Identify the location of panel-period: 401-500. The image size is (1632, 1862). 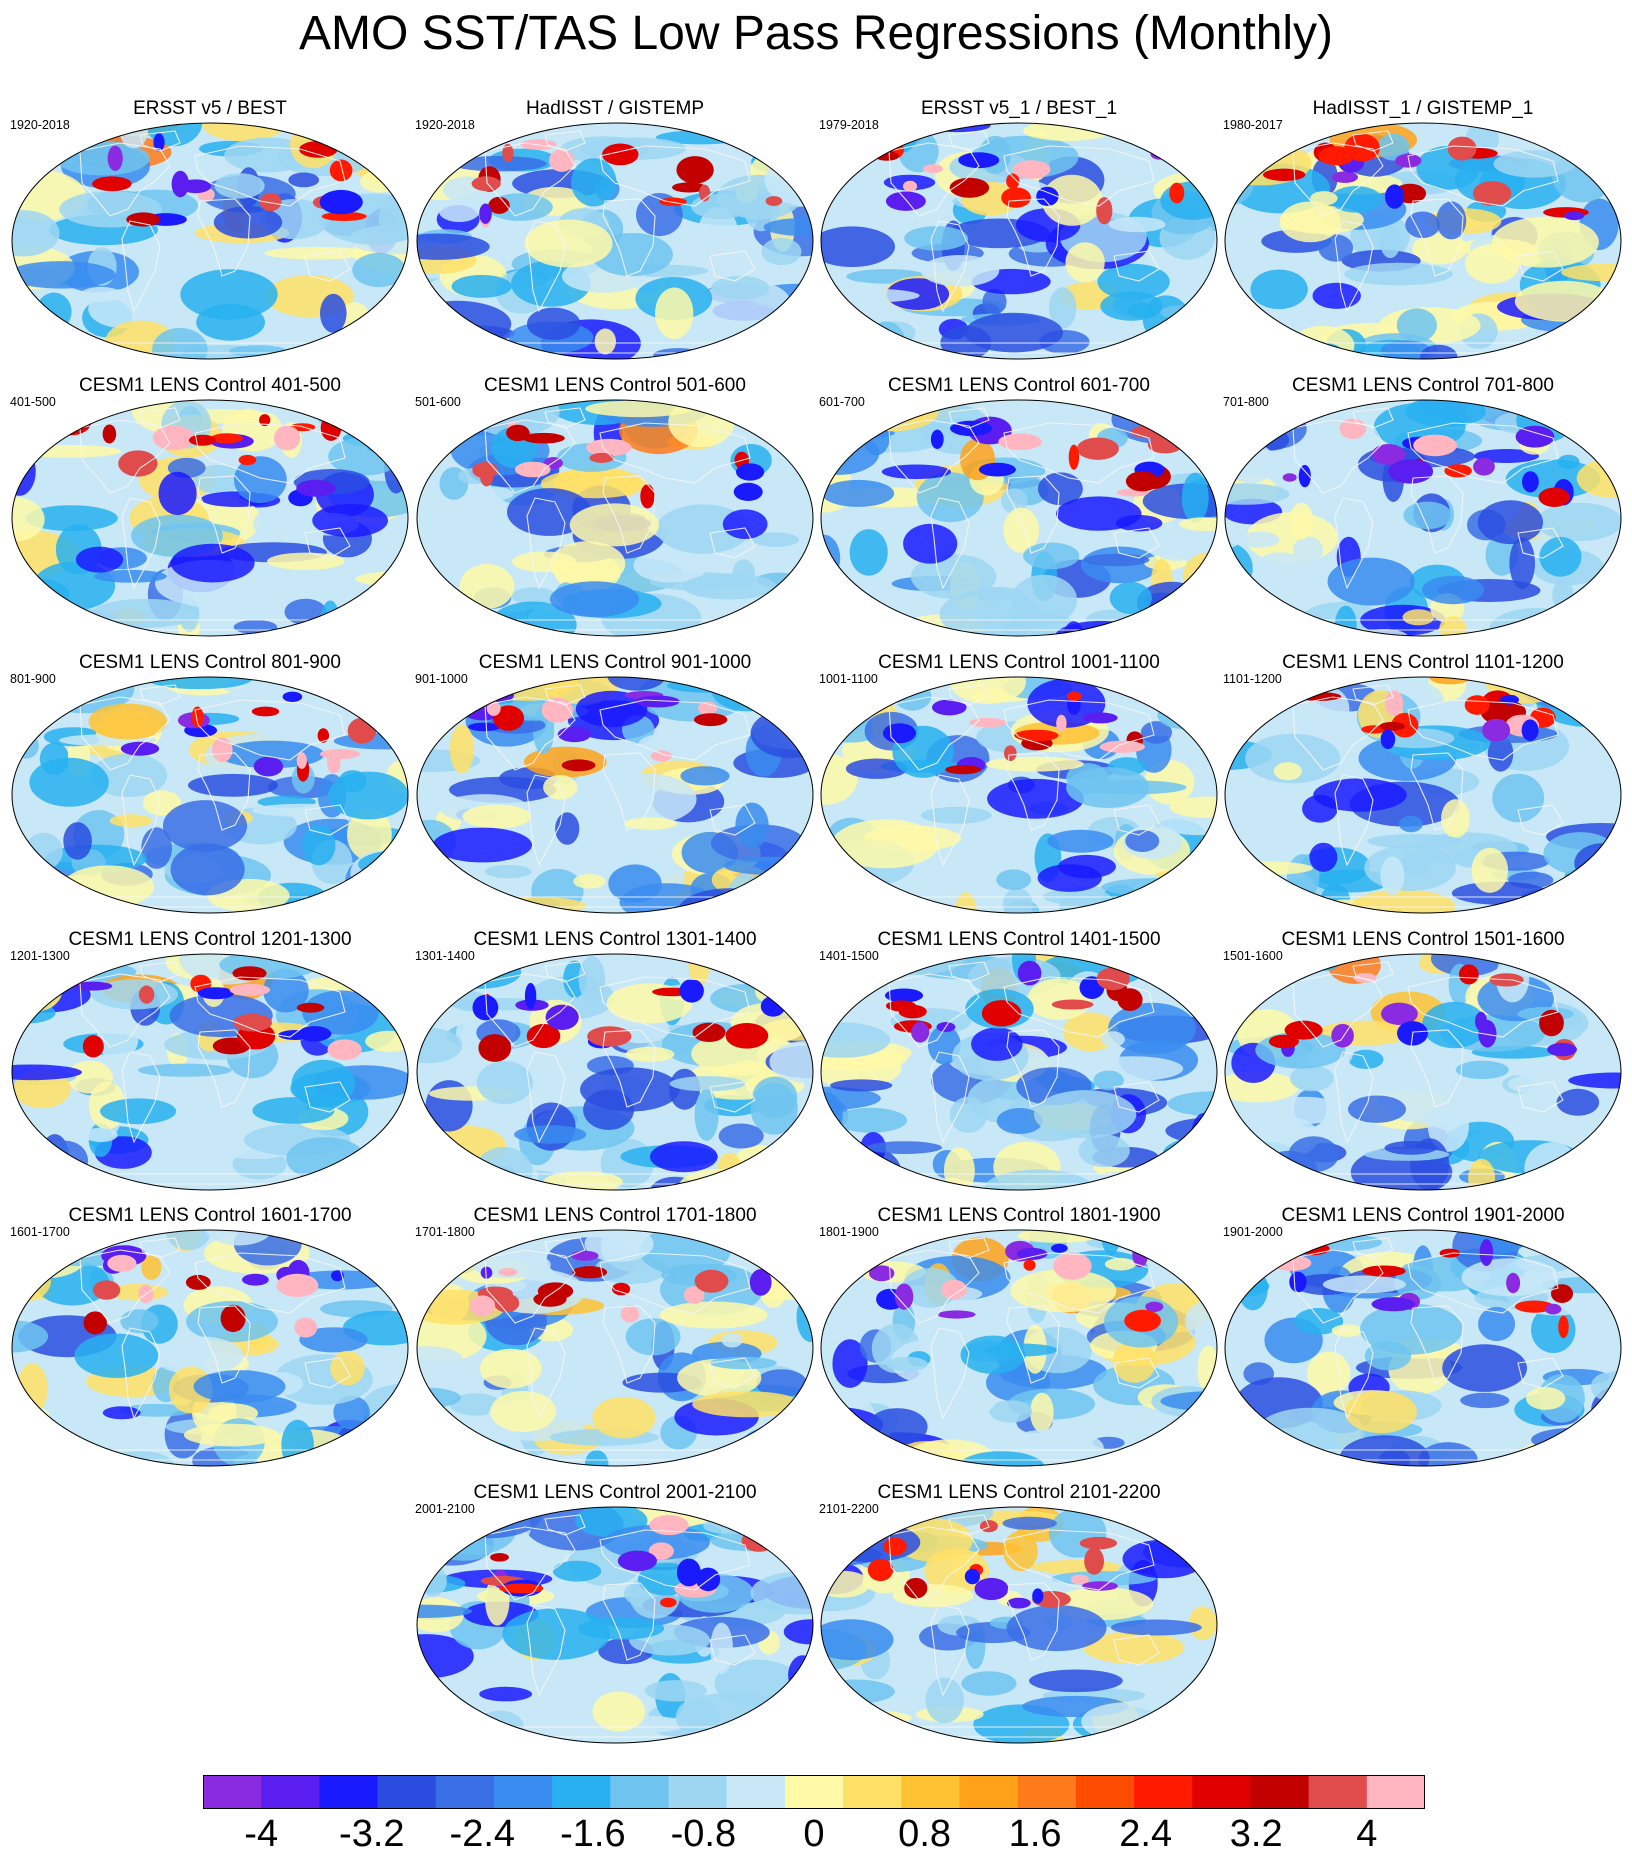
(33, 402).